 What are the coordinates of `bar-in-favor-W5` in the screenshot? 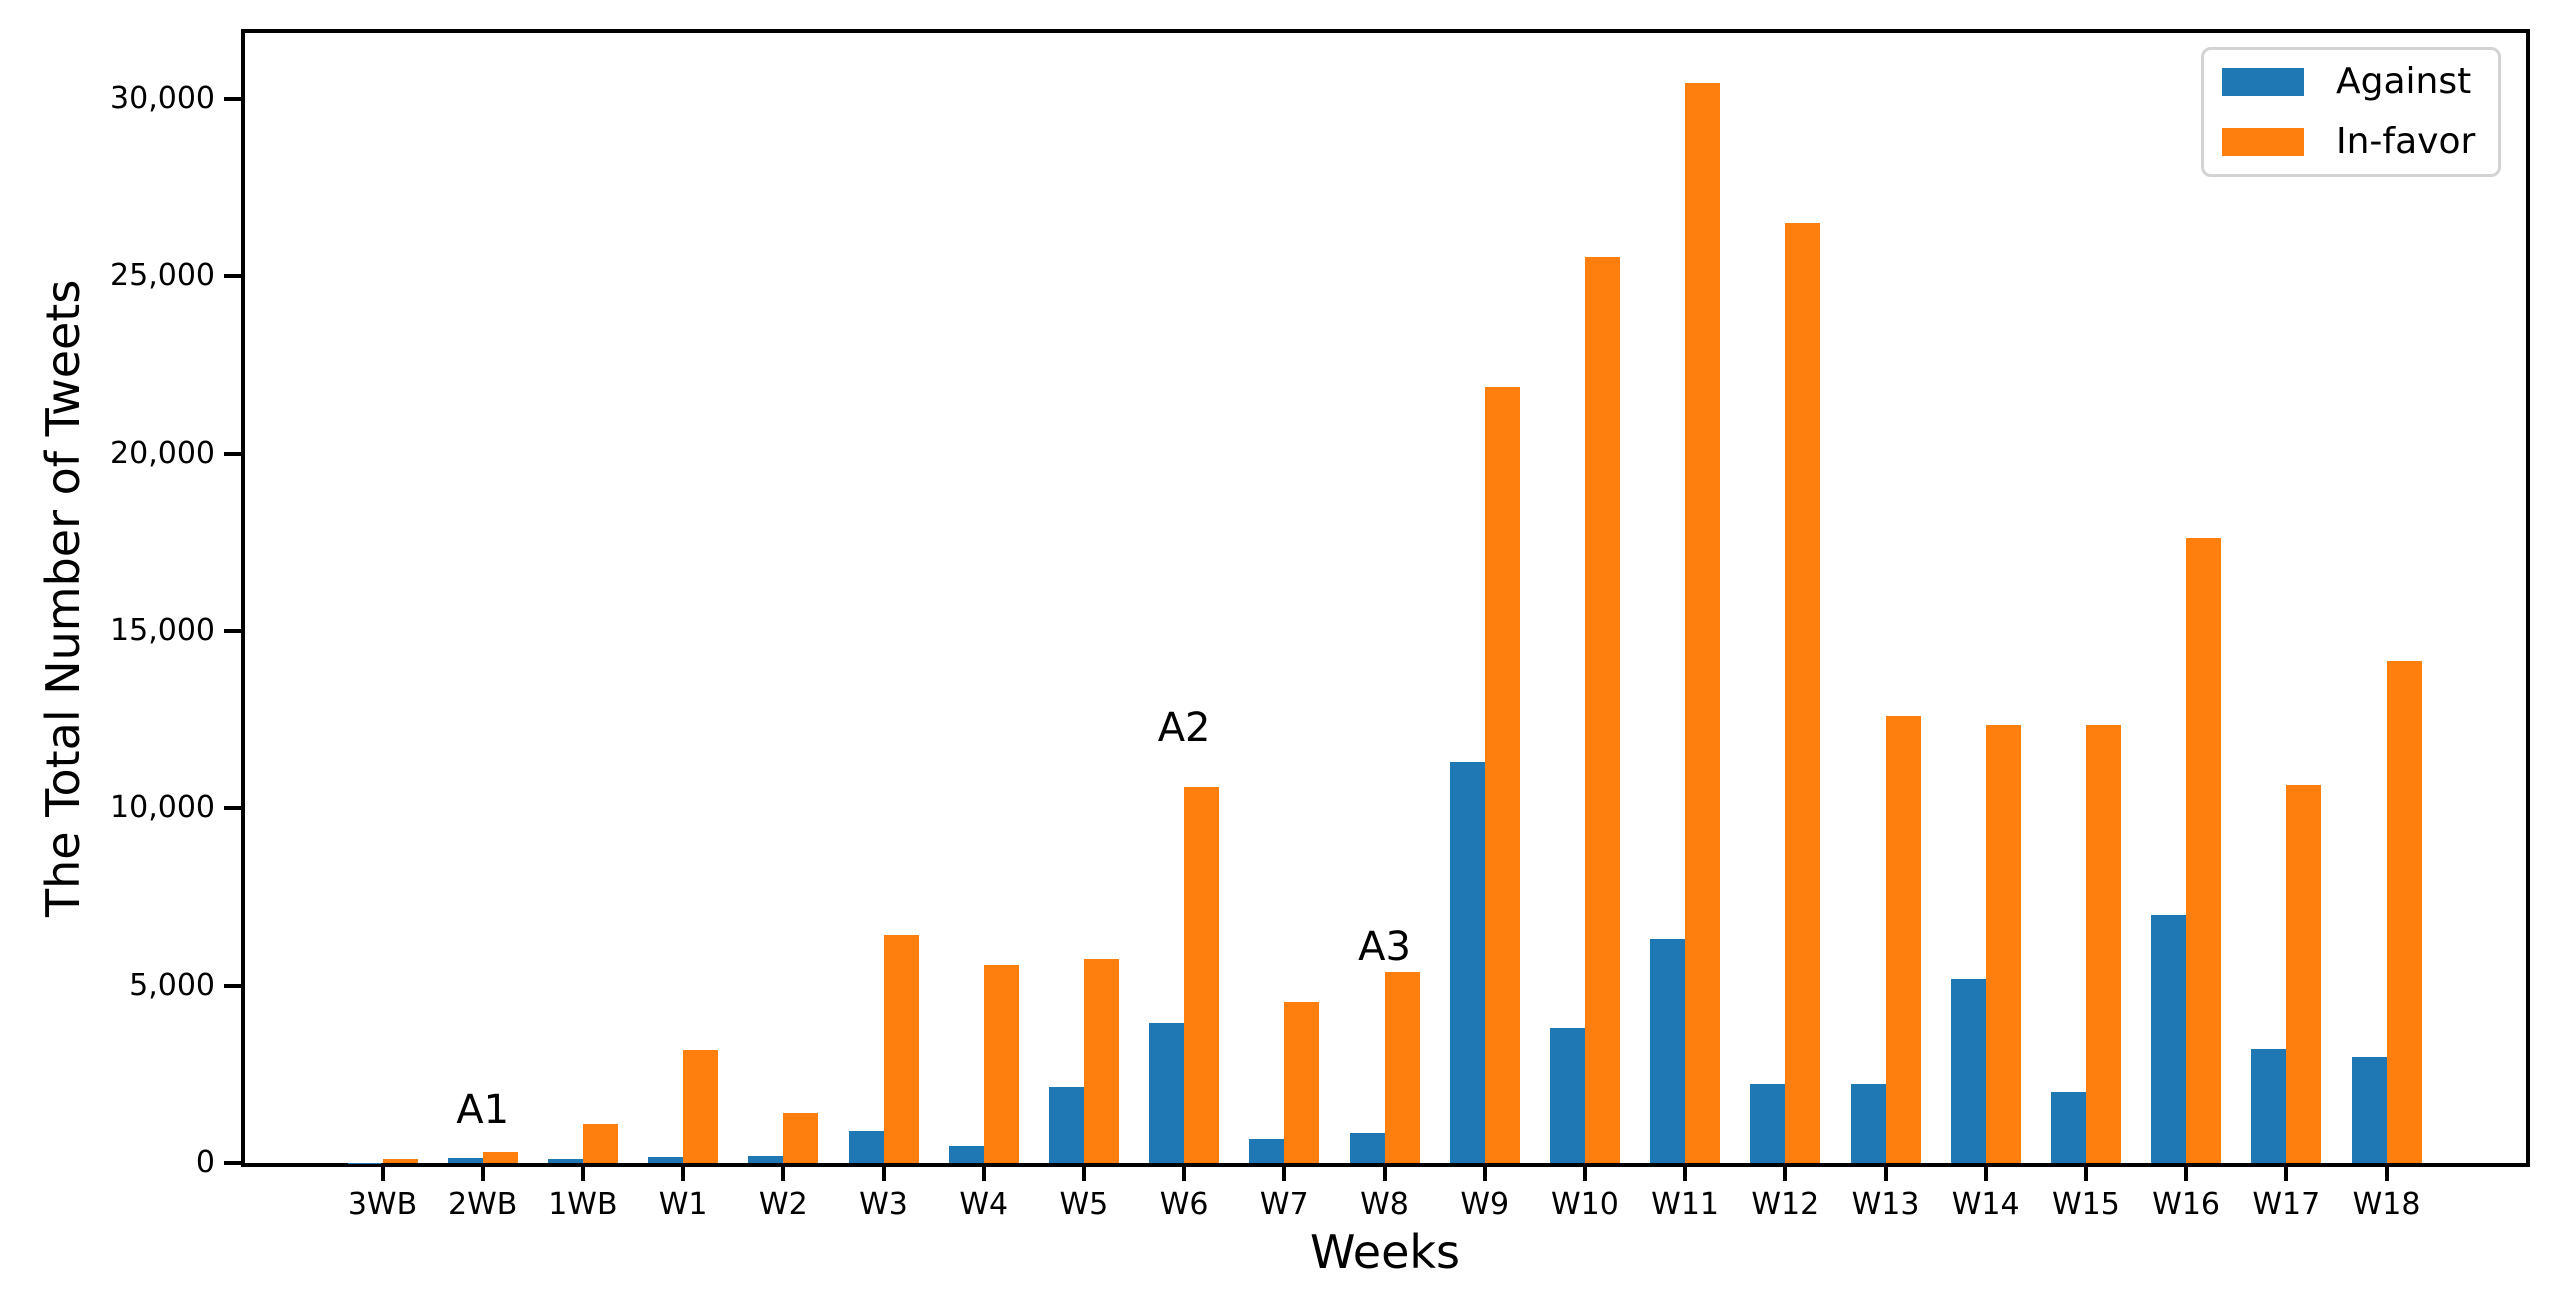 It's located at (1101, 1060).